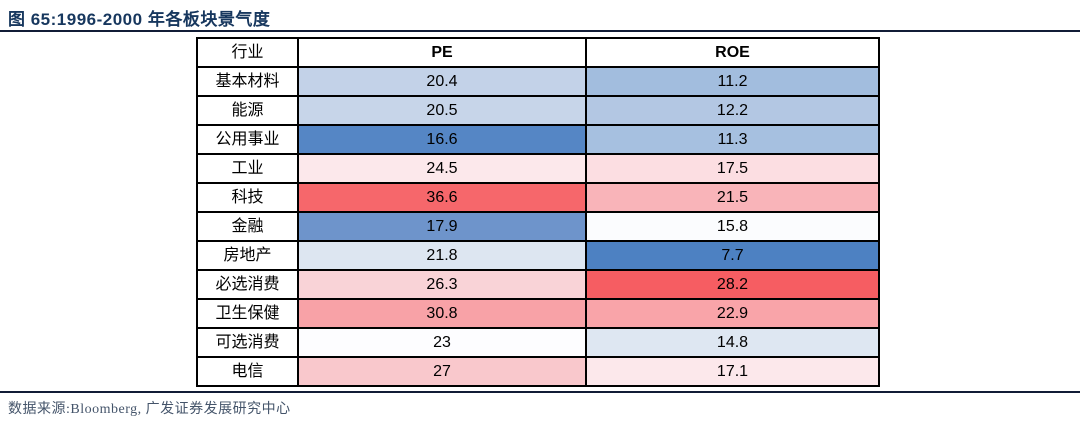  Describe the element at coordinates (442, 284) in the screenshot. I see `pe-value-cell: 26.3` at that location.